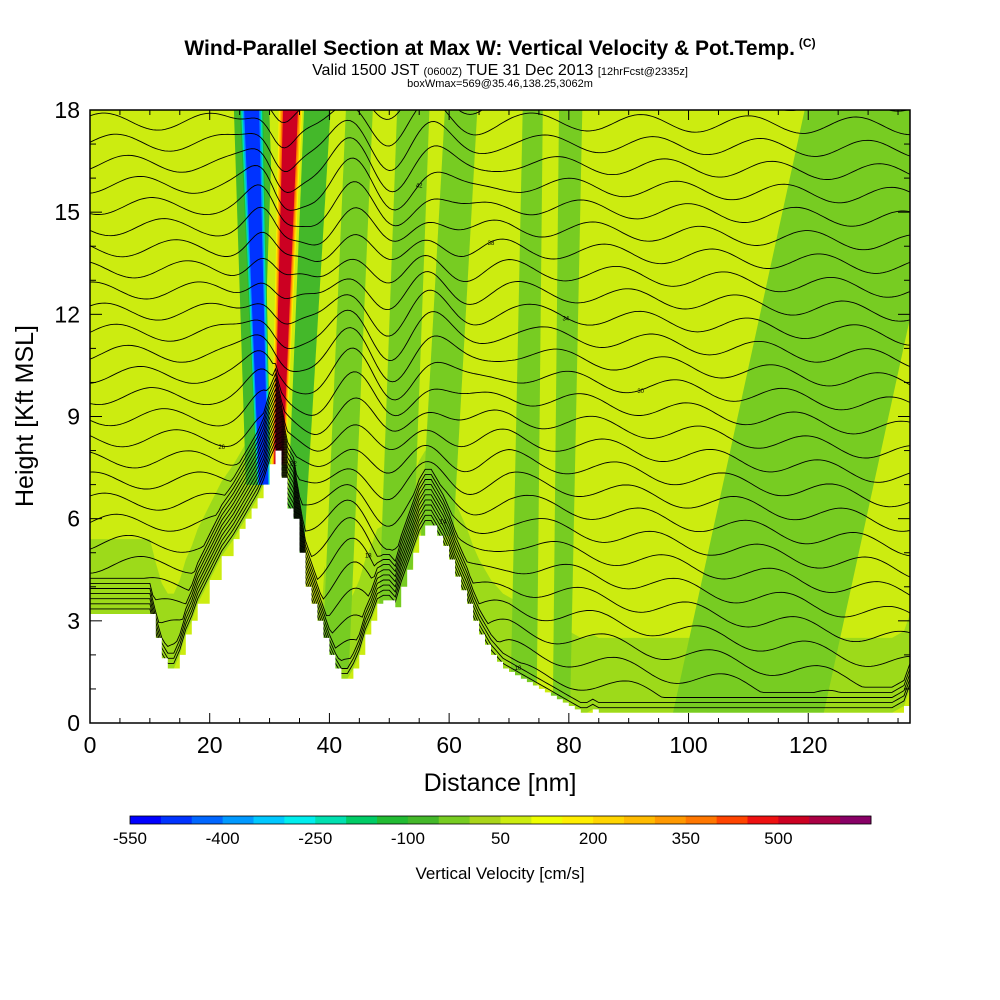 The height and width of the screenshot is (1000, 1000). Describe the element at coordinates (569, 745) in the screenshot. I see `x-tick-label: 80` at that location.